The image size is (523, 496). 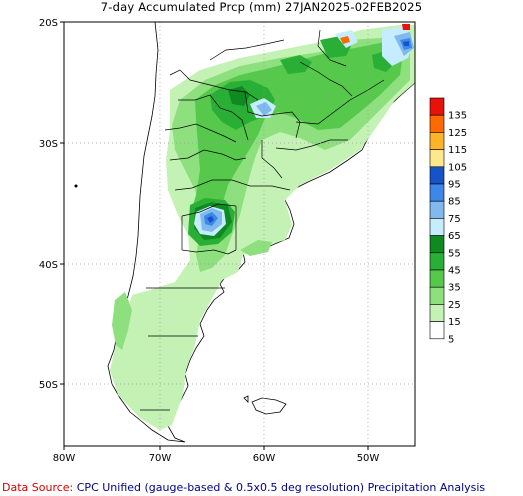 What do you see at coordinates (48, 265) in the screenshot?
I see `lat-label-40s: 40S` at bounding box center [48, 265].